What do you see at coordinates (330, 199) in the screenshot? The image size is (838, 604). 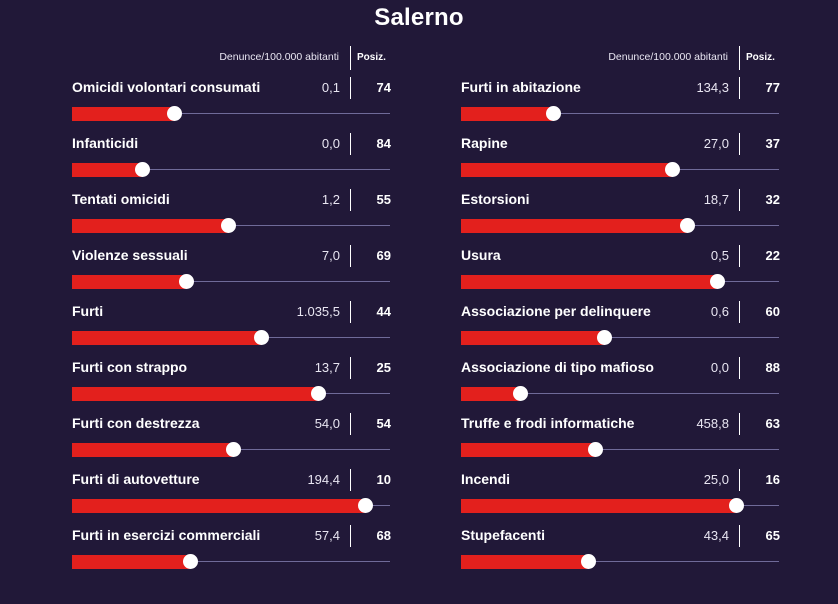 I see `crime-rate-value: 1,2` at bounding box center [330, 199].